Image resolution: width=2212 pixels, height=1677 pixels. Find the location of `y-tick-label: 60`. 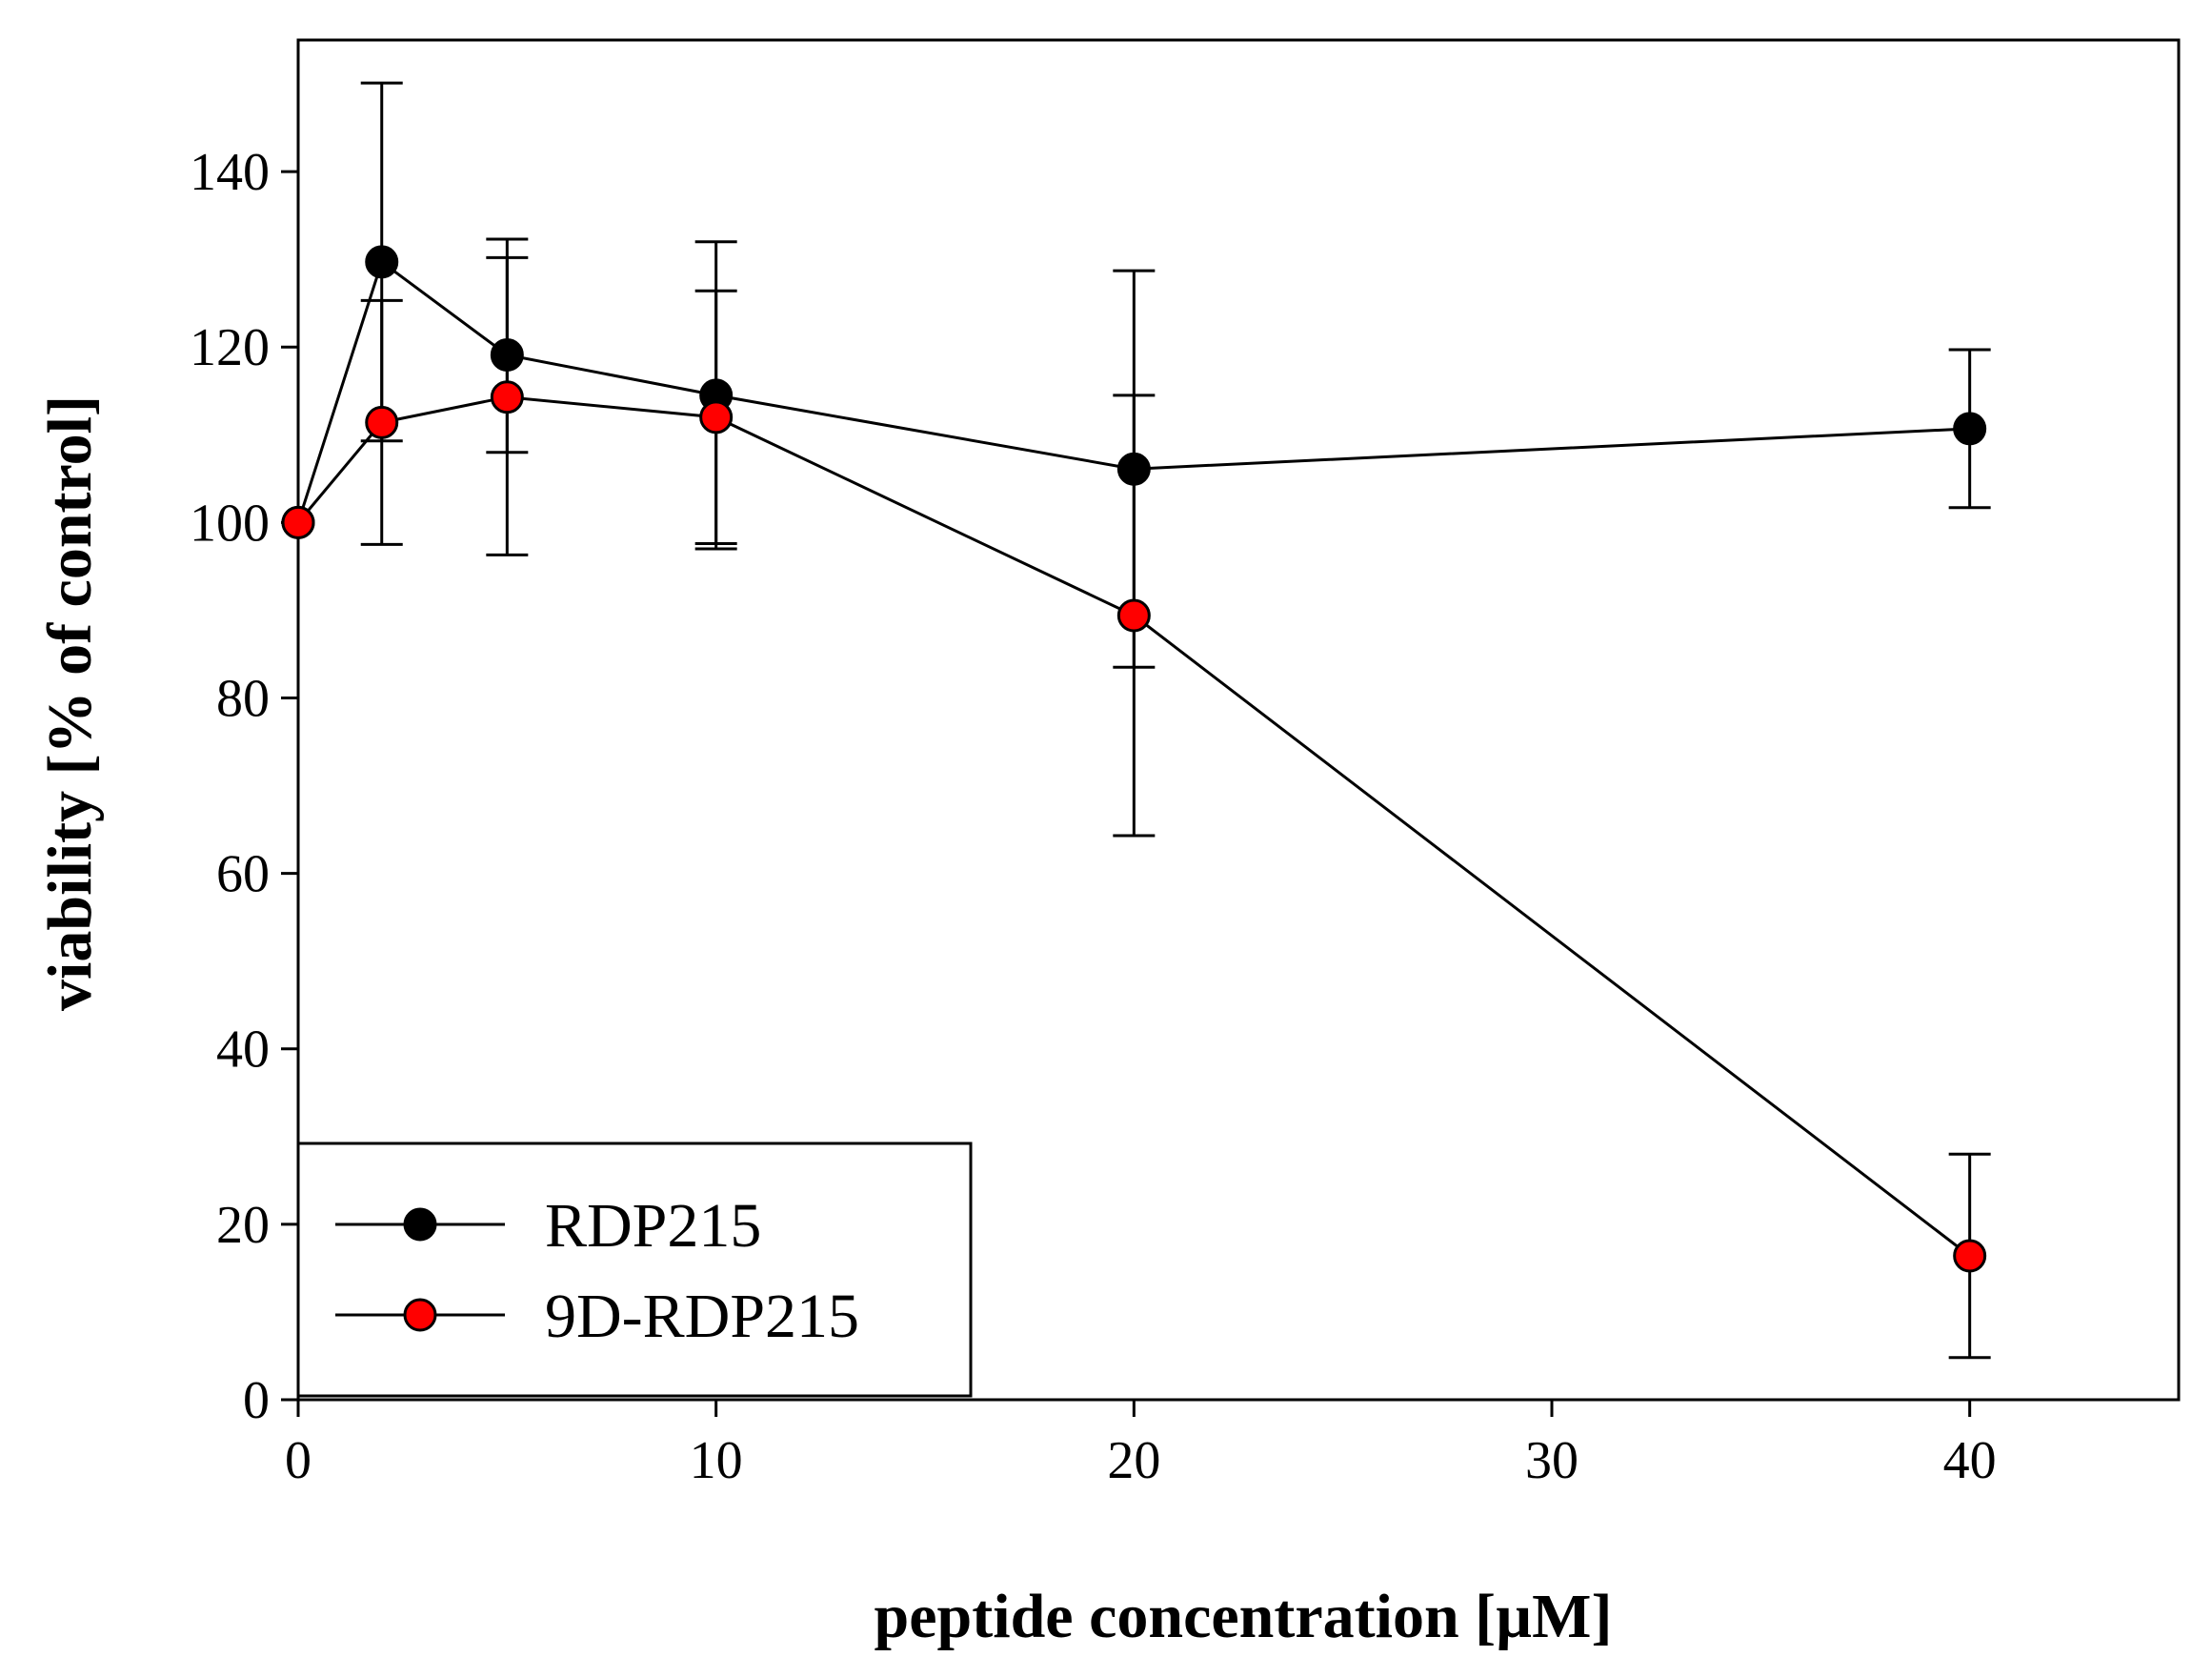

y-tick-label: 60 is located at coordinates (243, 874).